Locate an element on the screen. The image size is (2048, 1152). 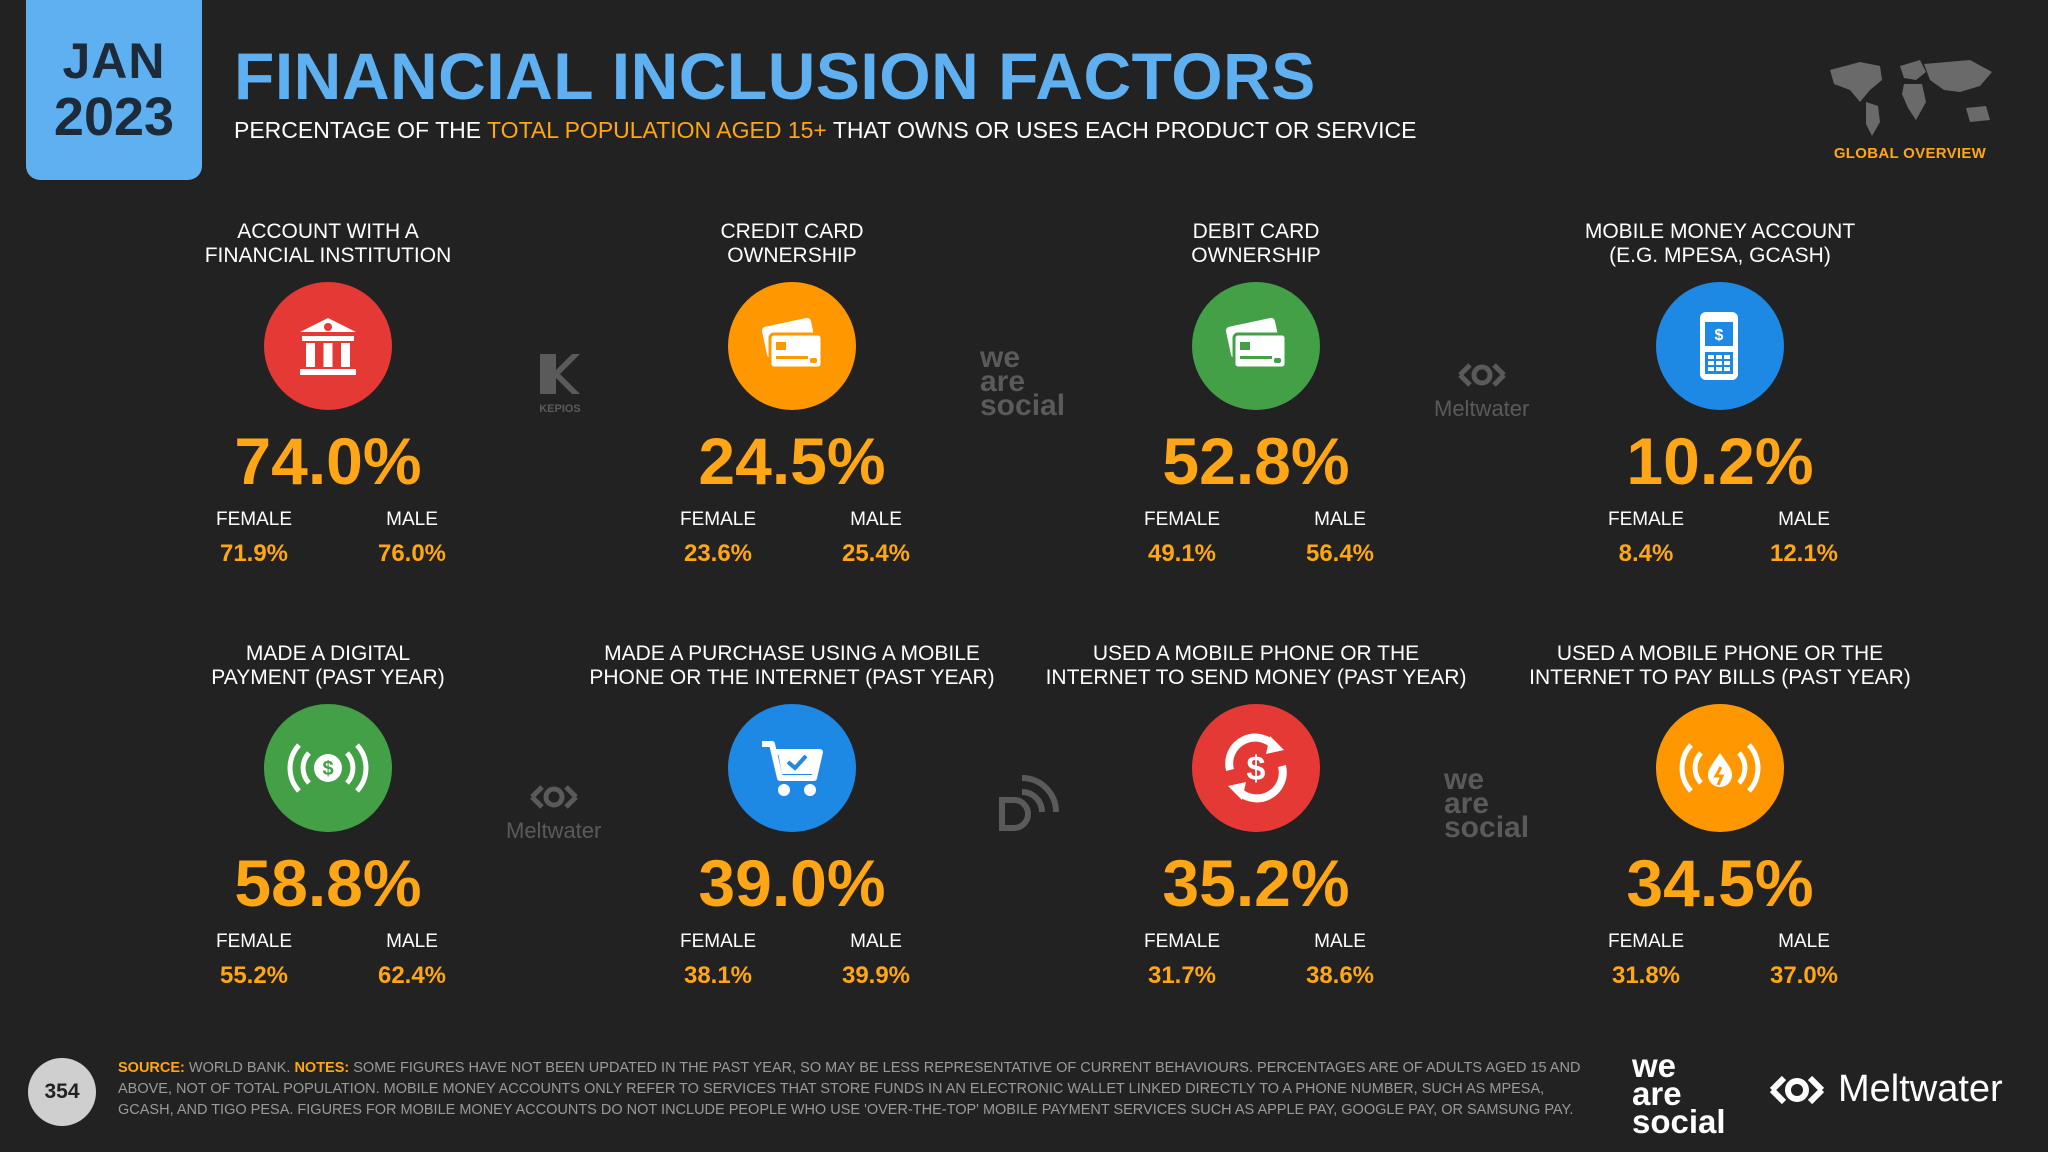
was-we: we is located at coordinates (1000, 357).